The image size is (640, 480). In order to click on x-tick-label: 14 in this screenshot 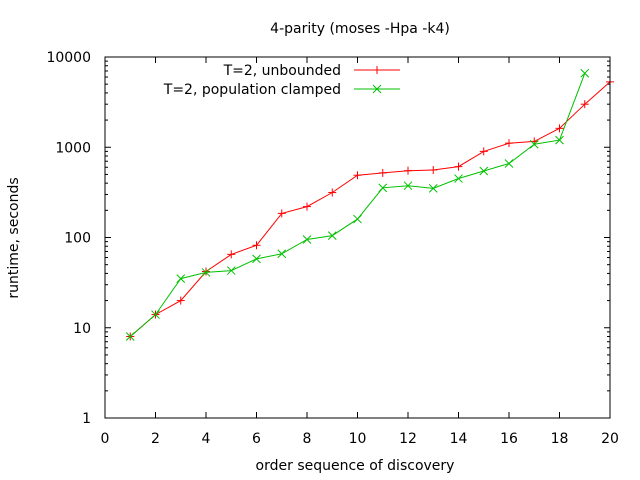, I will do `click(459, 439)`.